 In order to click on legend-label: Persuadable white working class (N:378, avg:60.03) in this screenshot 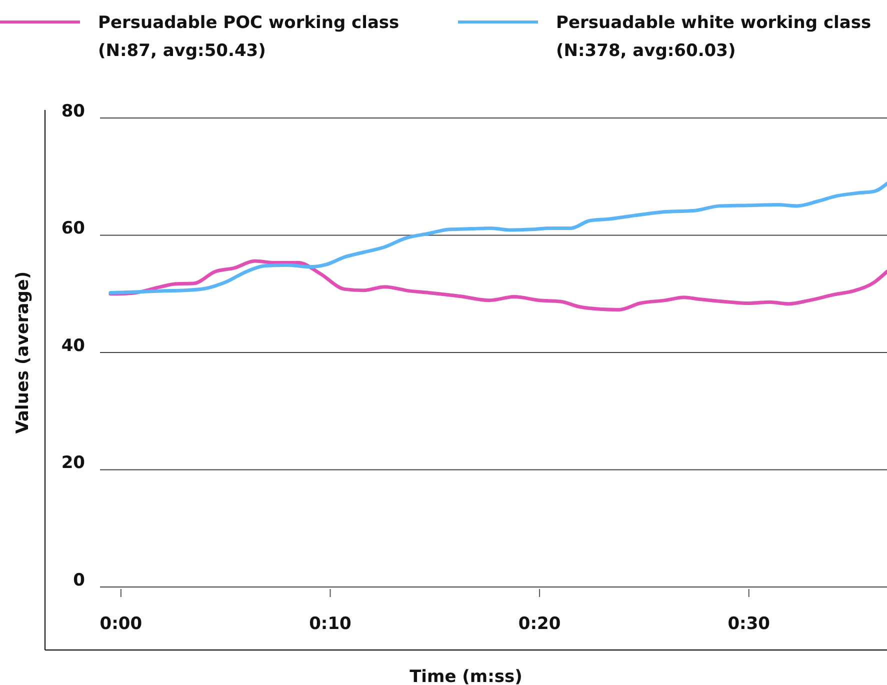, I will do `click(714, 37)`.